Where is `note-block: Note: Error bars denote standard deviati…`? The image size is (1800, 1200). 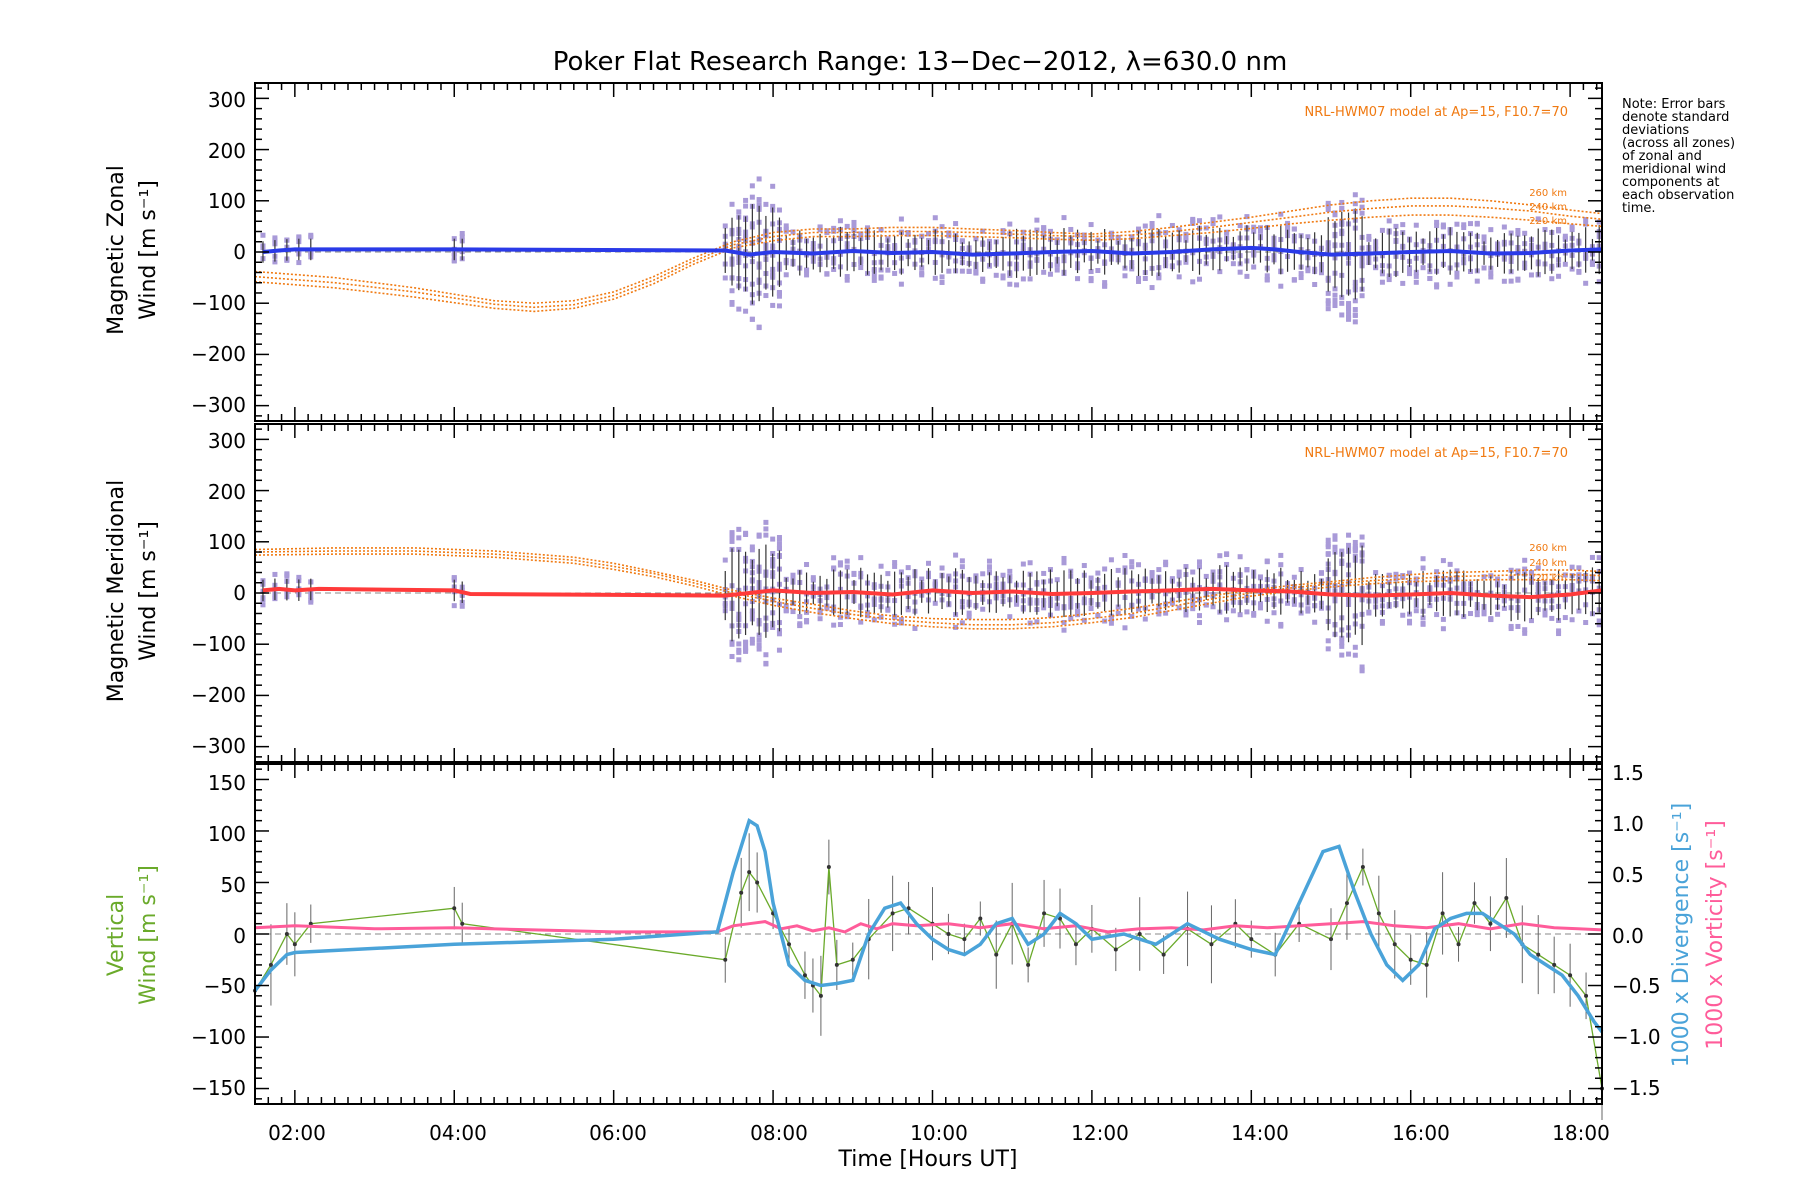 note-block: Note: Error bars denote standard deviati… is located at coordinates (1678, 156).